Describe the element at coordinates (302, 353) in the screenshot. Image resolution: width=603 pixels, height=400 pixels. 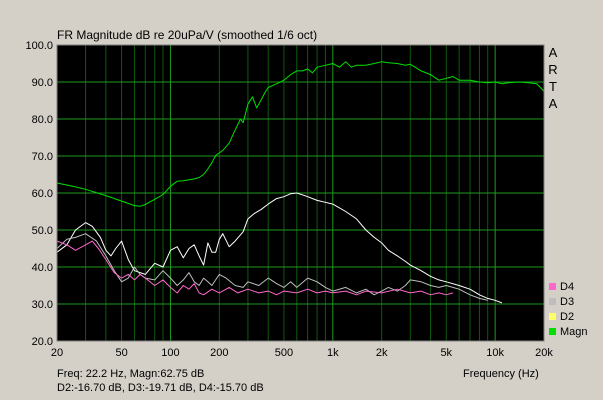
I see `x-tick-labels: 20 50 100 200 500 1k 2k 5k 10k 20k` at that location.